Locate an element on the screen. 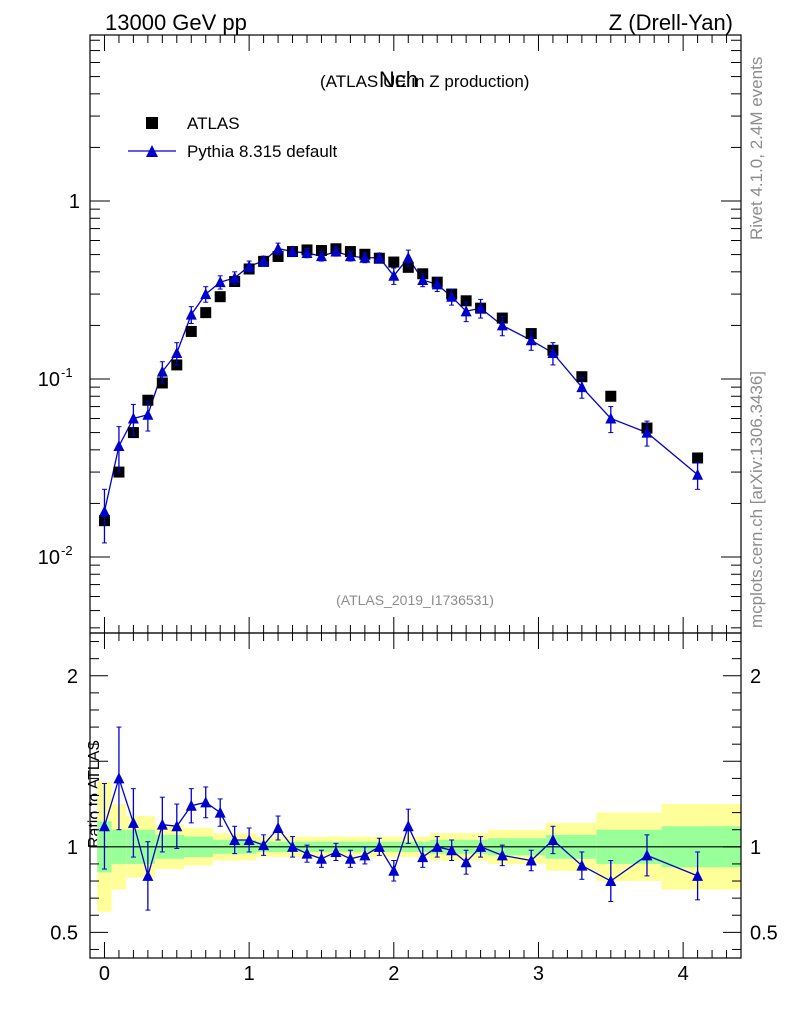 The image size is (786, 1024). legend-data-marker is located at coordinates (152, 123).